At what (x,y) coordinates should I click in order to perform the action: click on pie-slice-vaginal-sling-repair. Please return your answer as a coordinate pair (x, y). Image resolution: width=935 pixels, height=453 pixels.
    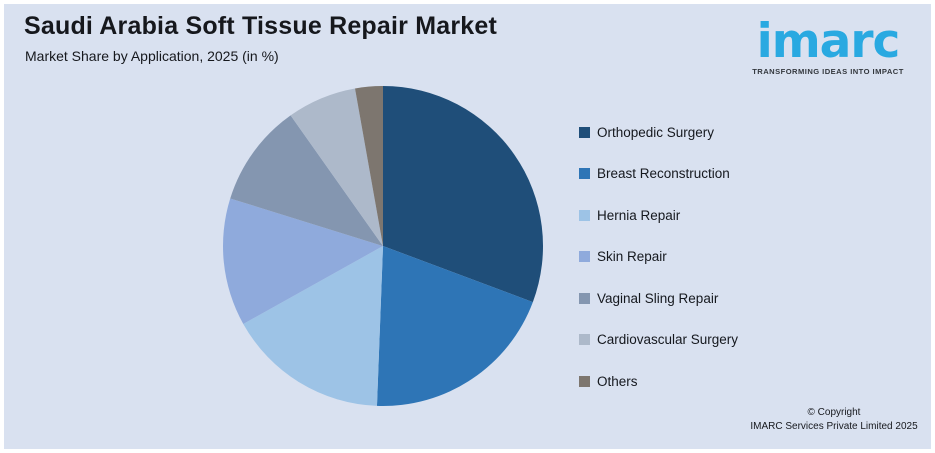
    Looking at the image, I should click on (306, 180).